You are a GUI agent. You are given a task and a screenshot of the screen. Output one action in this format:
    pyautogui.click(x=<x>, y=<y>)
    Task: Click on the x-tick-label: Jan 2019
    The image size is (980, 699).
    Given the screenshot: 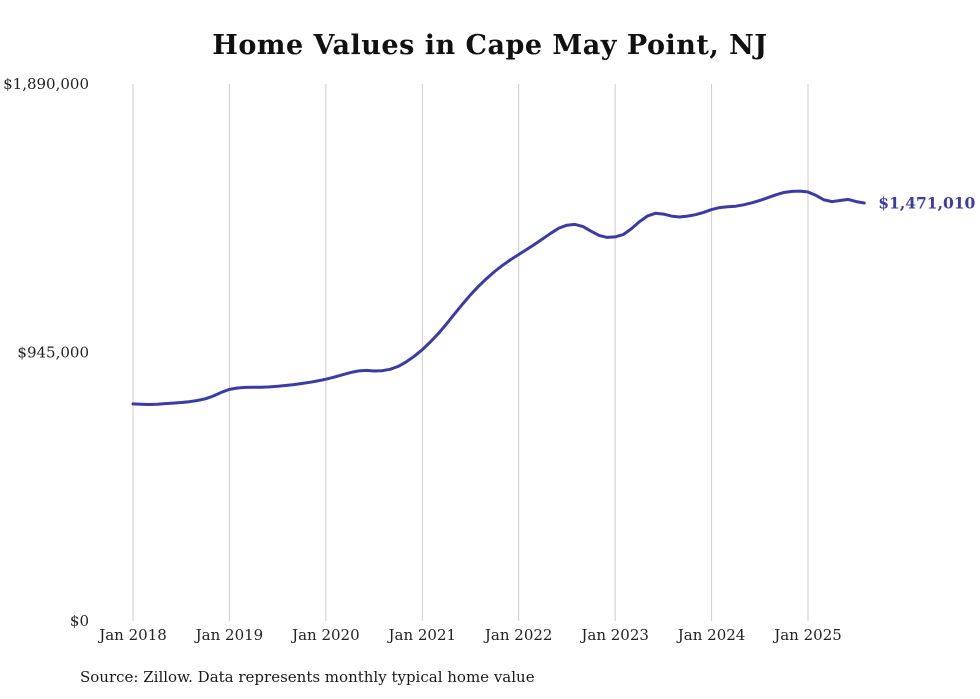 What is the action you would take?
    pyautogui.click(x=229, y=635)
    